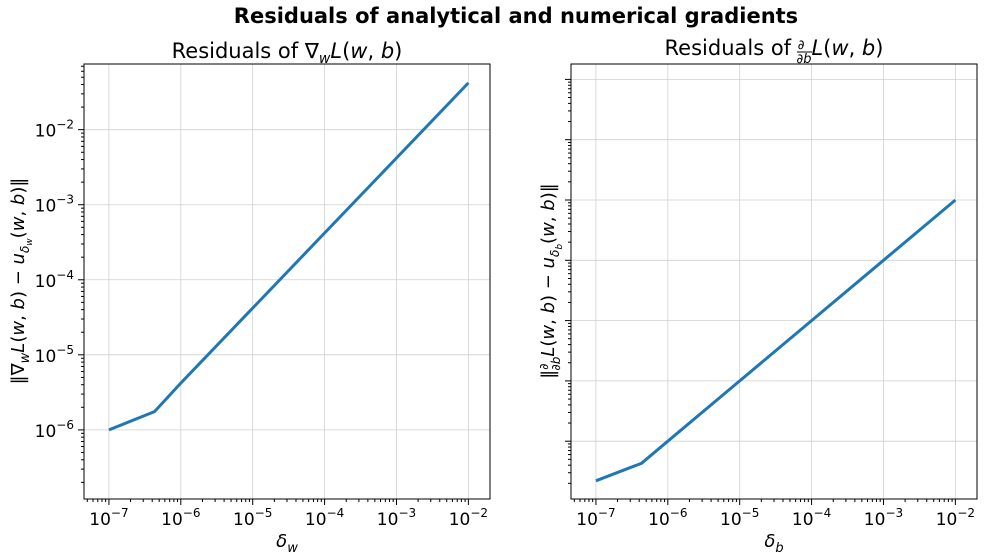  Describe the element at coordinates (21, 281) in the screenshot. I see `left-y-axis-label: ‖∇wL(w, b) − uδw(w, b)‖` at that location.